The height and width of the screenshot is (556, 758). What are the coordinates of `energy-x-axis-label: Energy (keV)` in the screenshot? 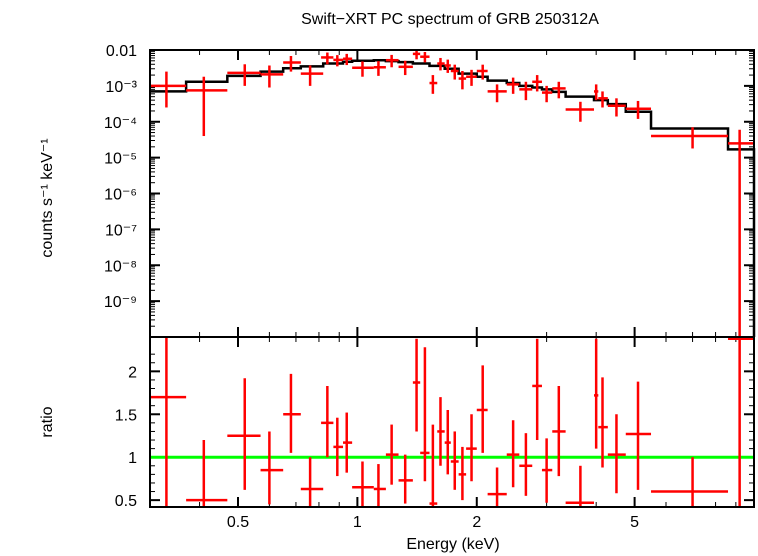 It's located at (452, 544).